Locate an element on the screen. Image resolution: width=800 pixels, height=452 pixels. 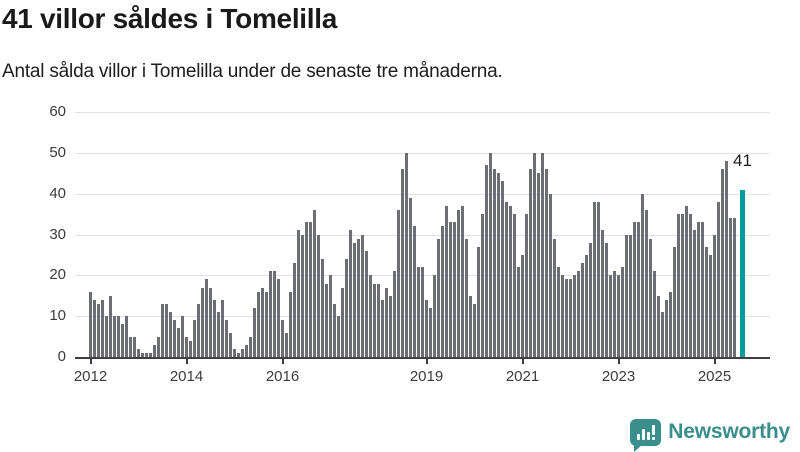
y-tick-label: 60 is located at coordinates (57, 111).